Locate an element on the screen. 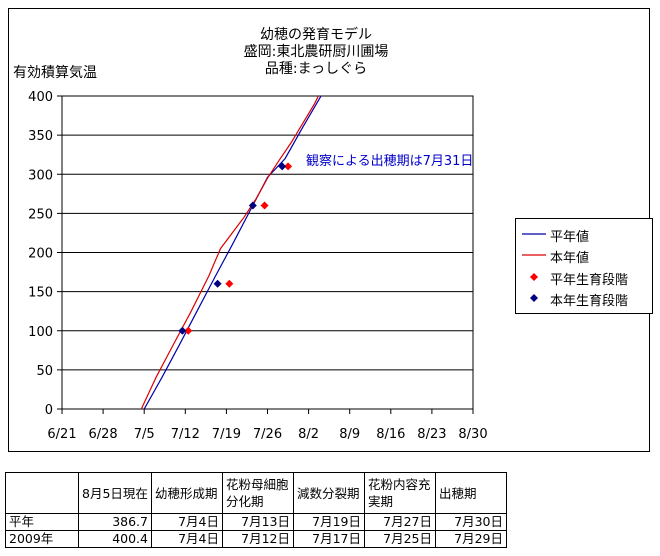  table-row: 2009年 400.4 7月4日 7月12日 7月17日 7月25日 7月29日 is located at coordinates (256, 539).